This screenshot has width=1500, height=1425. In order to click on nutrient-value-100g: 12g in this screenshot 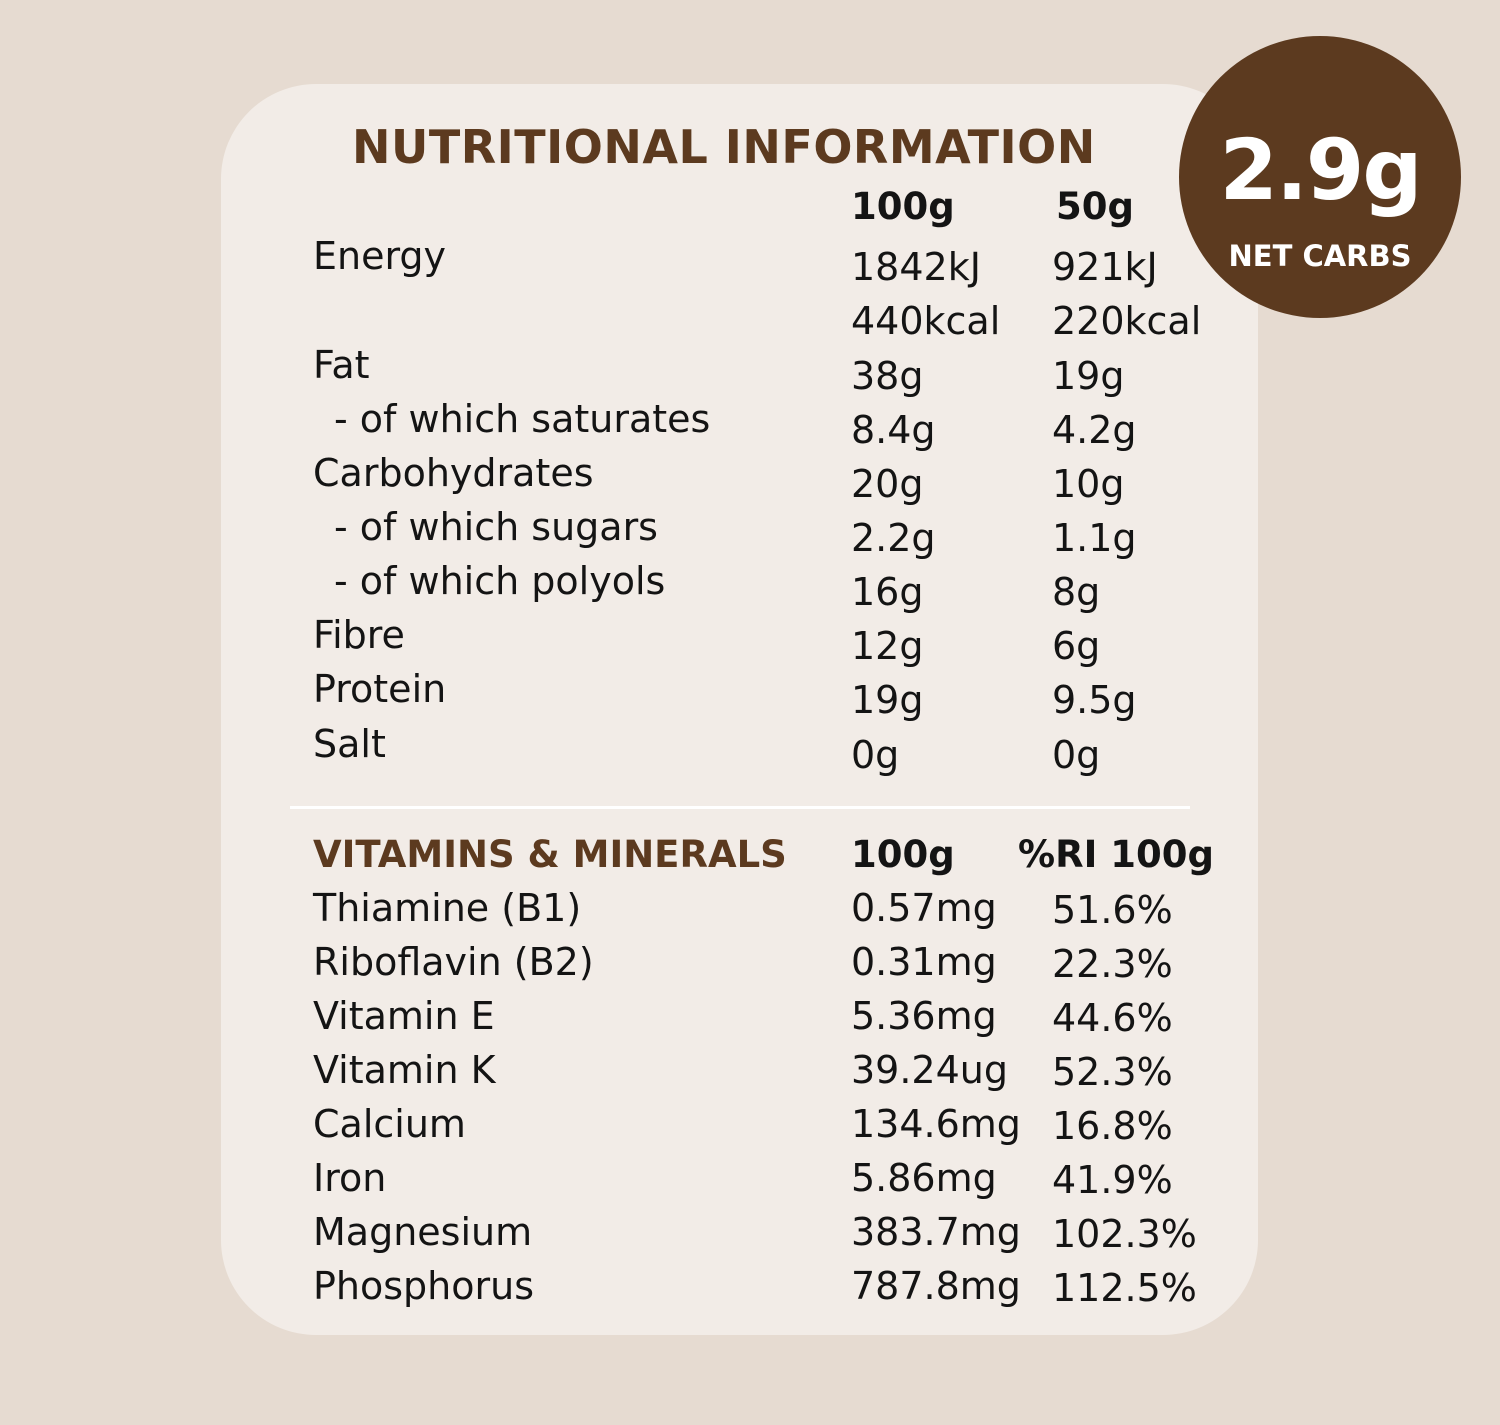, I will do `click(887, 646)`.